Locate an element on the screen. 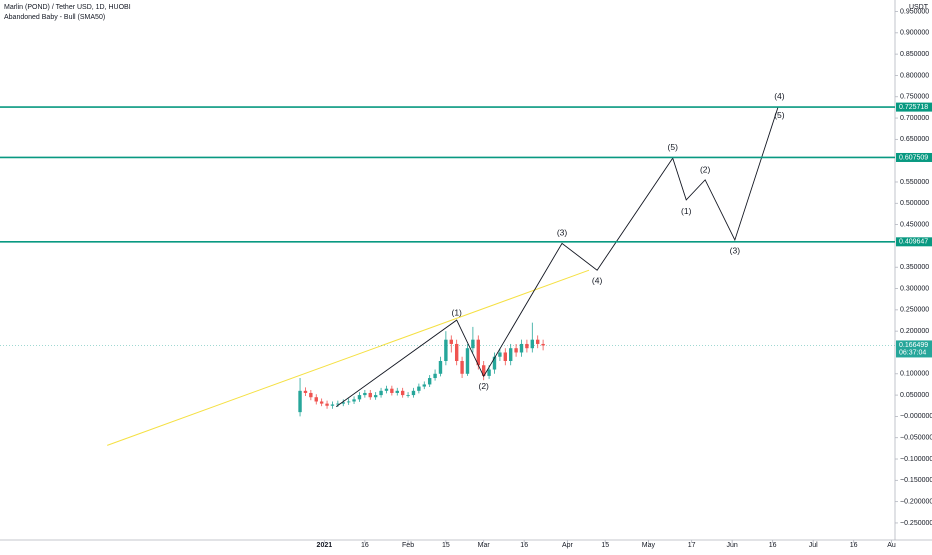 This screenshot has height=555, width=932. y-tick-label: 0.300000 is located at coordinates (914, 288).